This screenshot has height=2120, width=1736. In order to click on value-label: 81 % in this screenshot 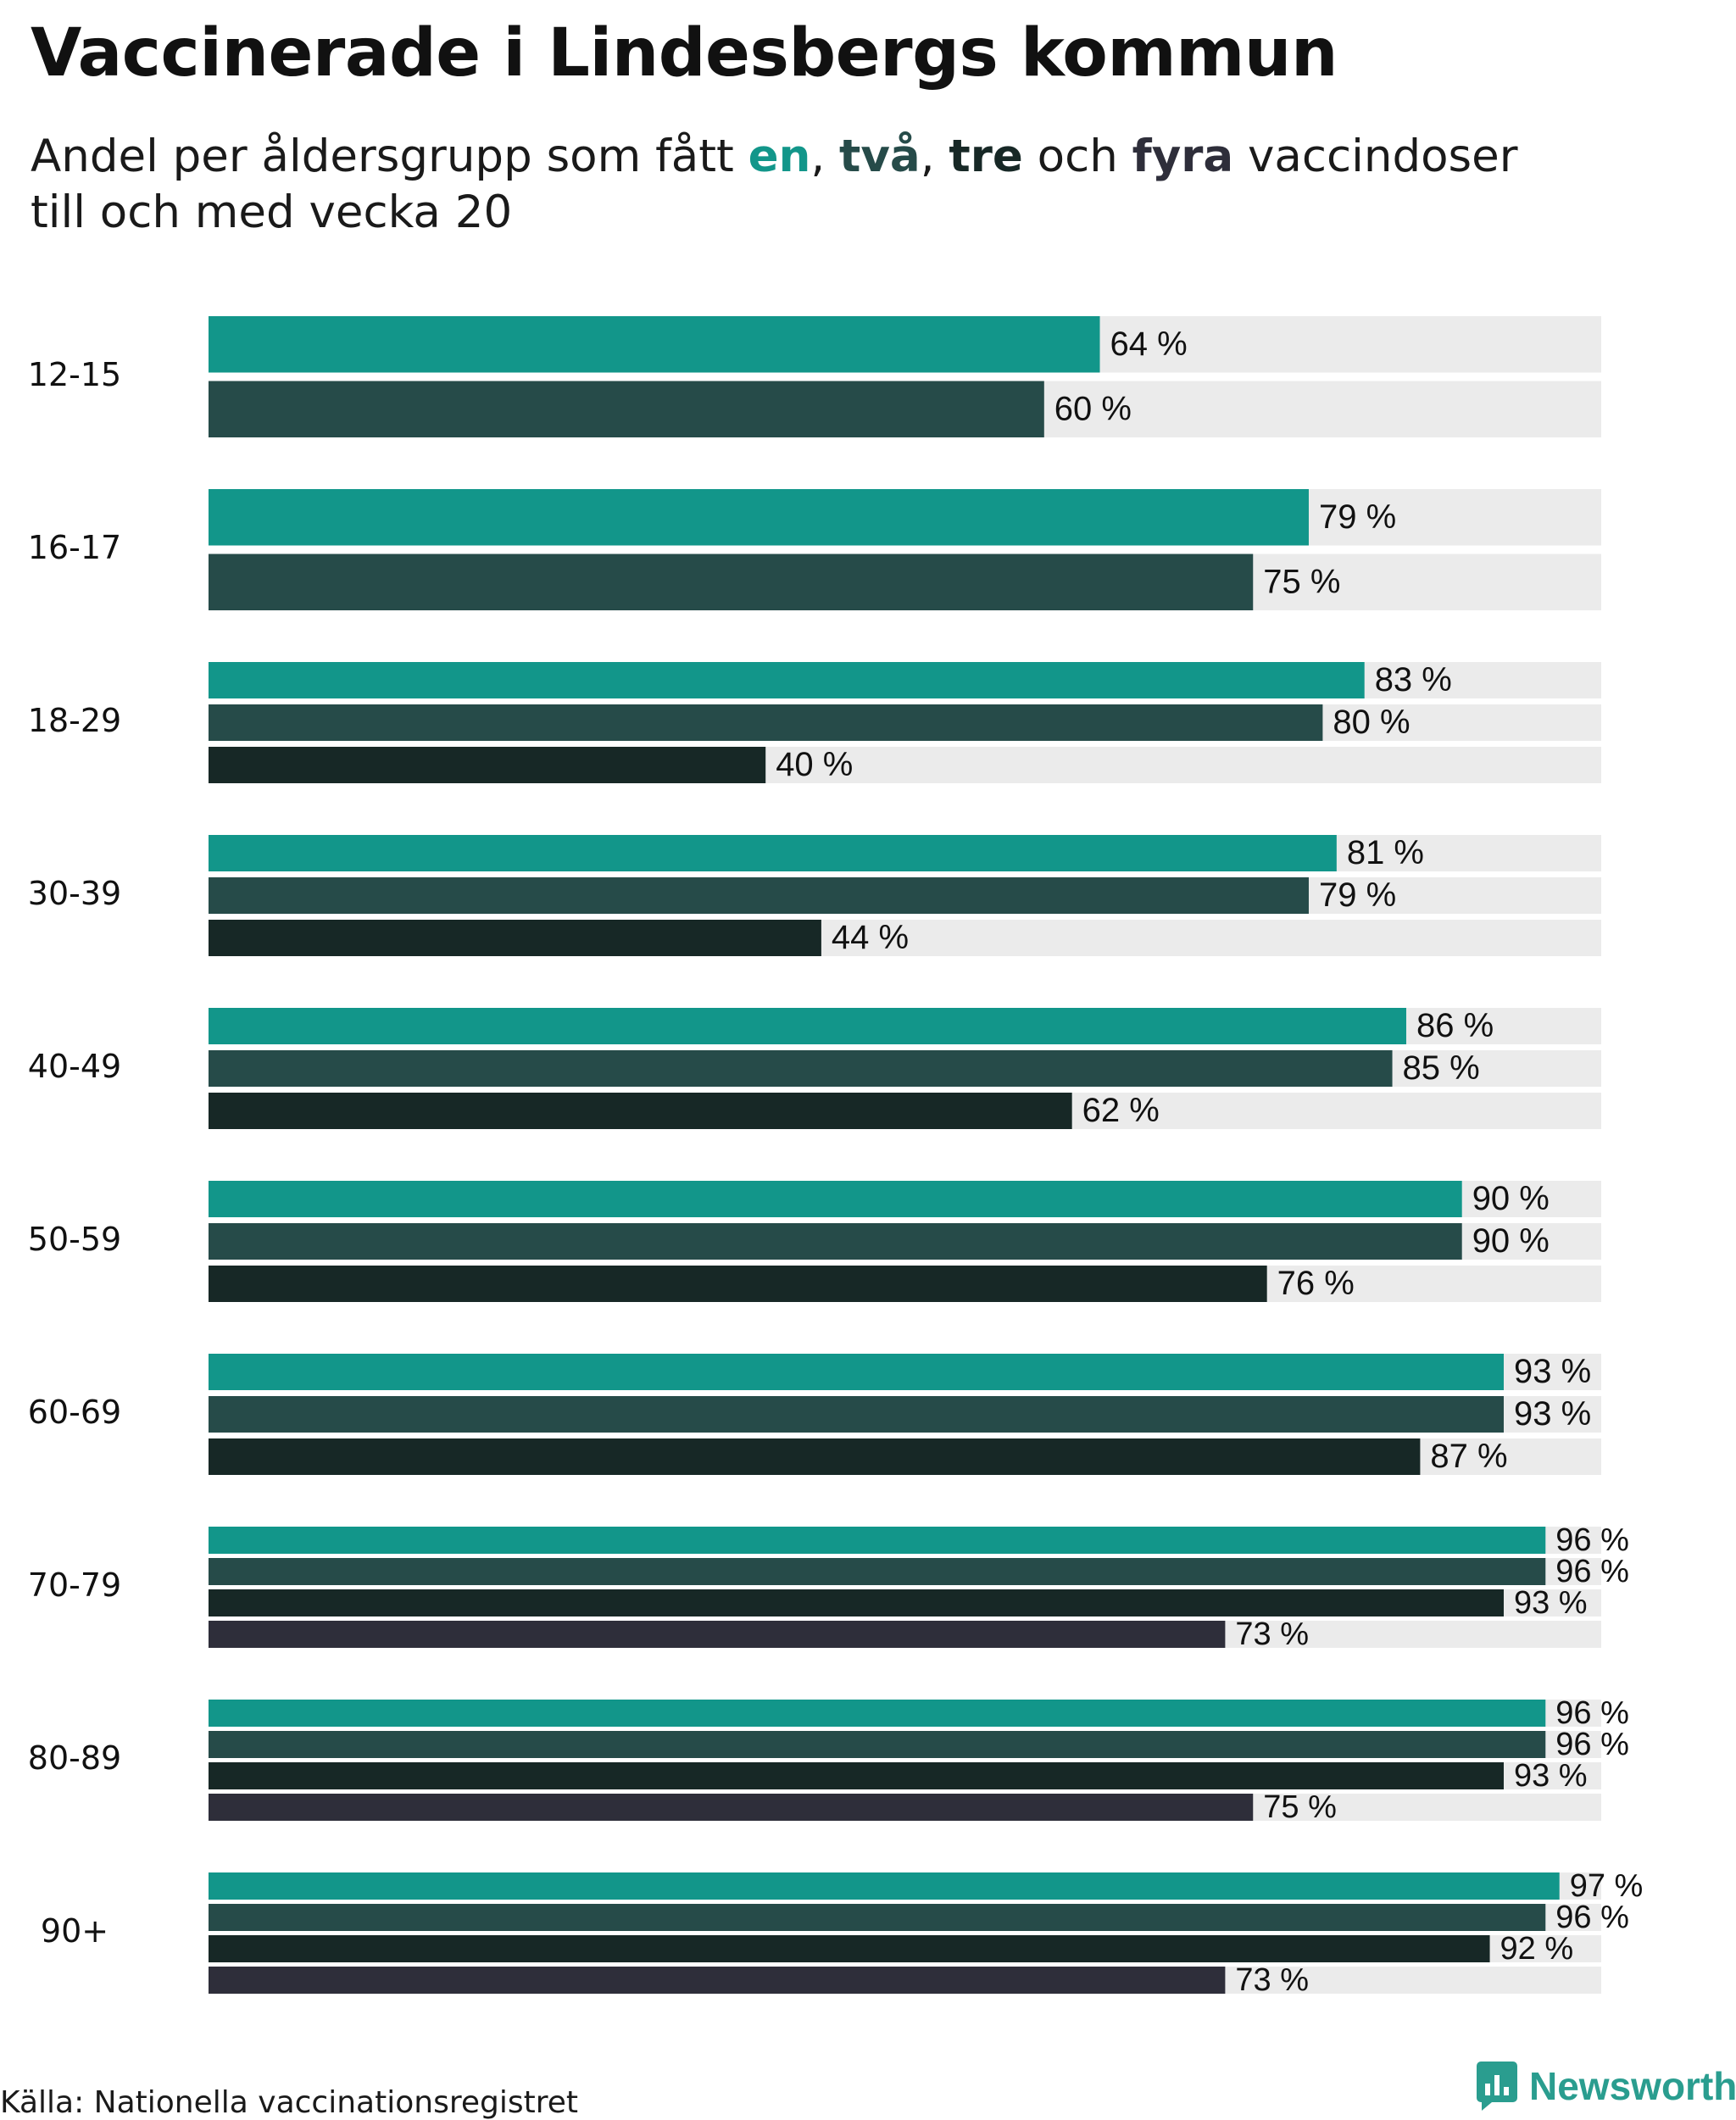, I will do `click(1385, 853)`.